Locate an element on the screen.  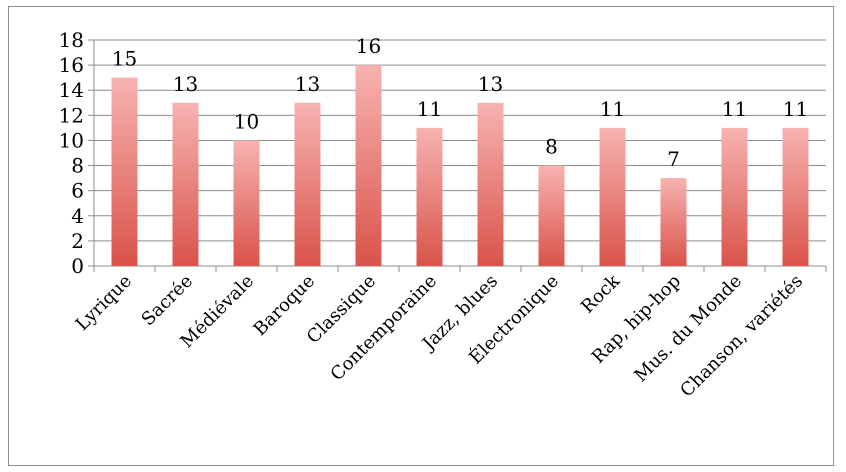
category-label: Chanson, variétés is located at coordinates (741, 336).